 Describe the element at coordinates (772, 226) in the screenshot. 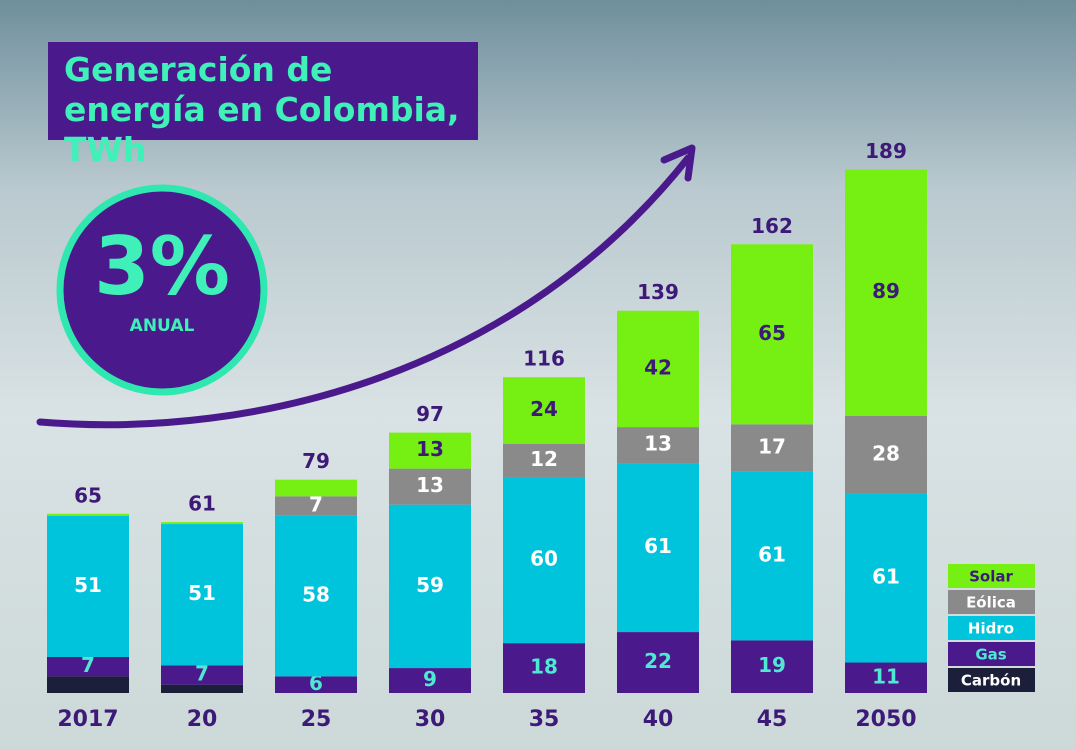

I see `total-label: 162` at that location.